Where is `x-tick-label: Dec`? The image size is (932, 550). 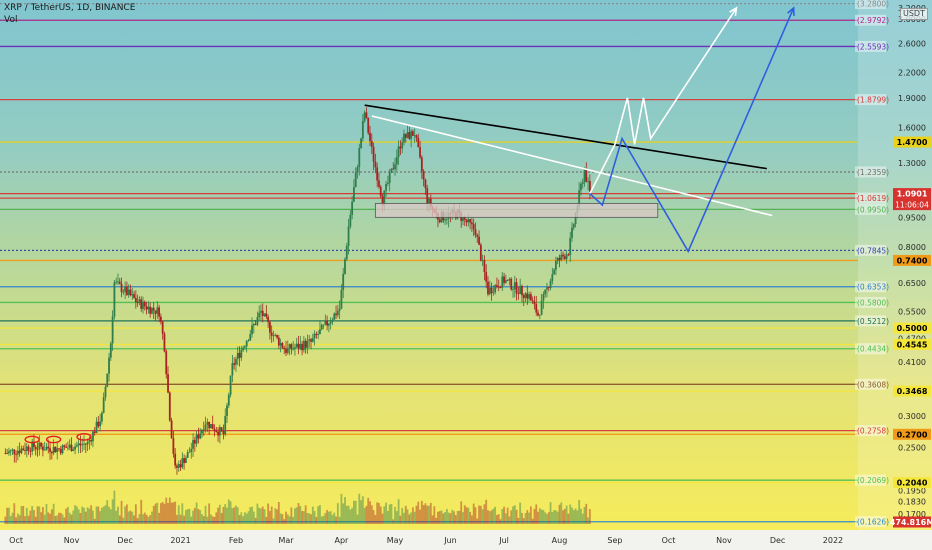 x-tick-label: Dec is located at coordinates (777, 540).